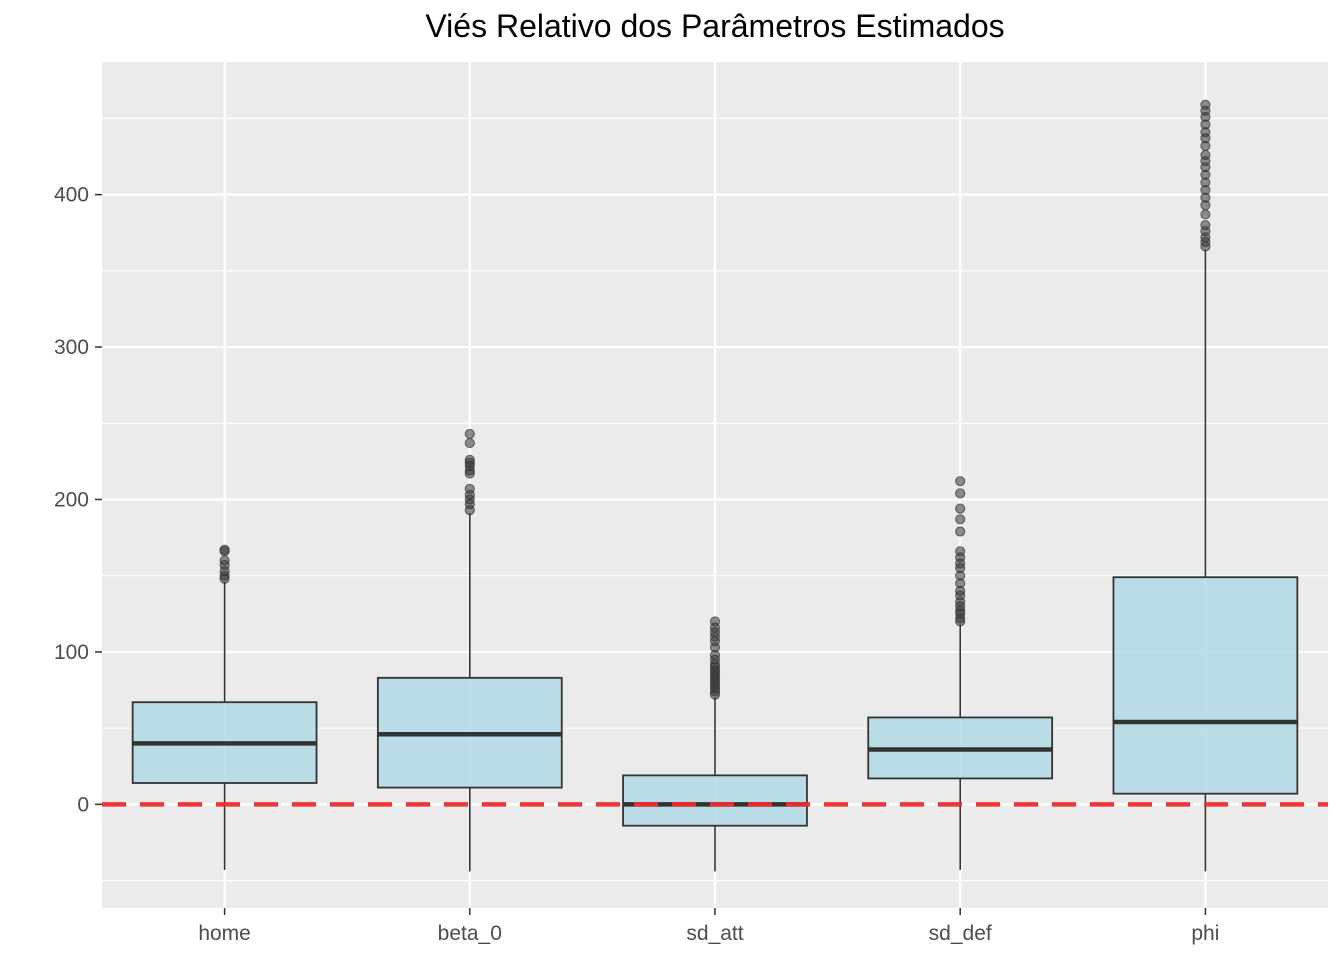 The height and width of the screenshot is (960, 1344). What do you see at coordinates (224, 707) in the screenshot?
I see `box-home` at bounding box center [224, 707].